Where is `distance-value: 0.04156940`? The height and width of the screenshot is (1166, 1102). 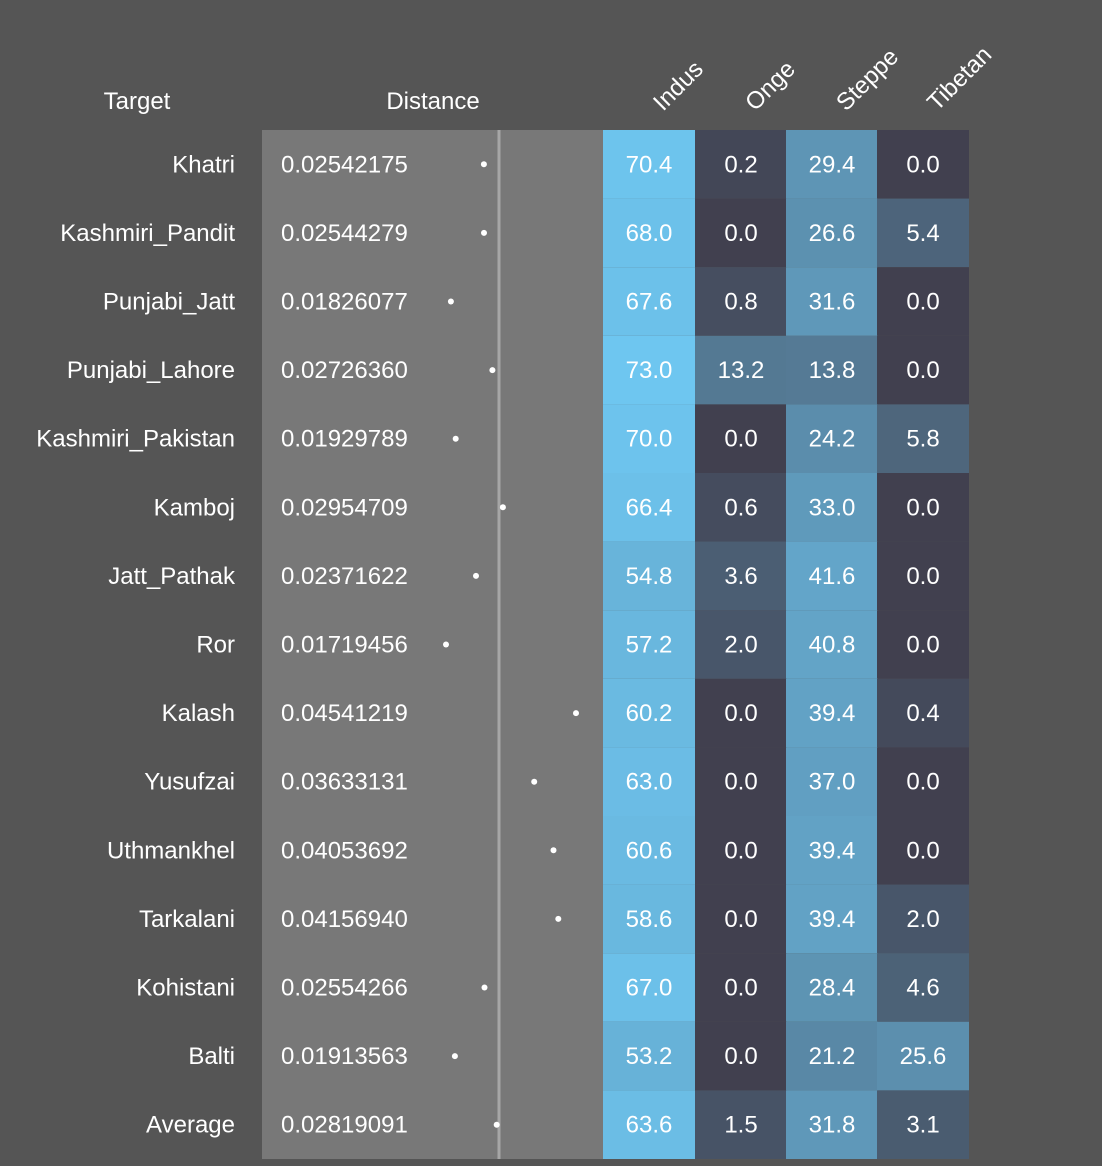 distance-value: 0.04156940 is located at coordinates (344, 919).